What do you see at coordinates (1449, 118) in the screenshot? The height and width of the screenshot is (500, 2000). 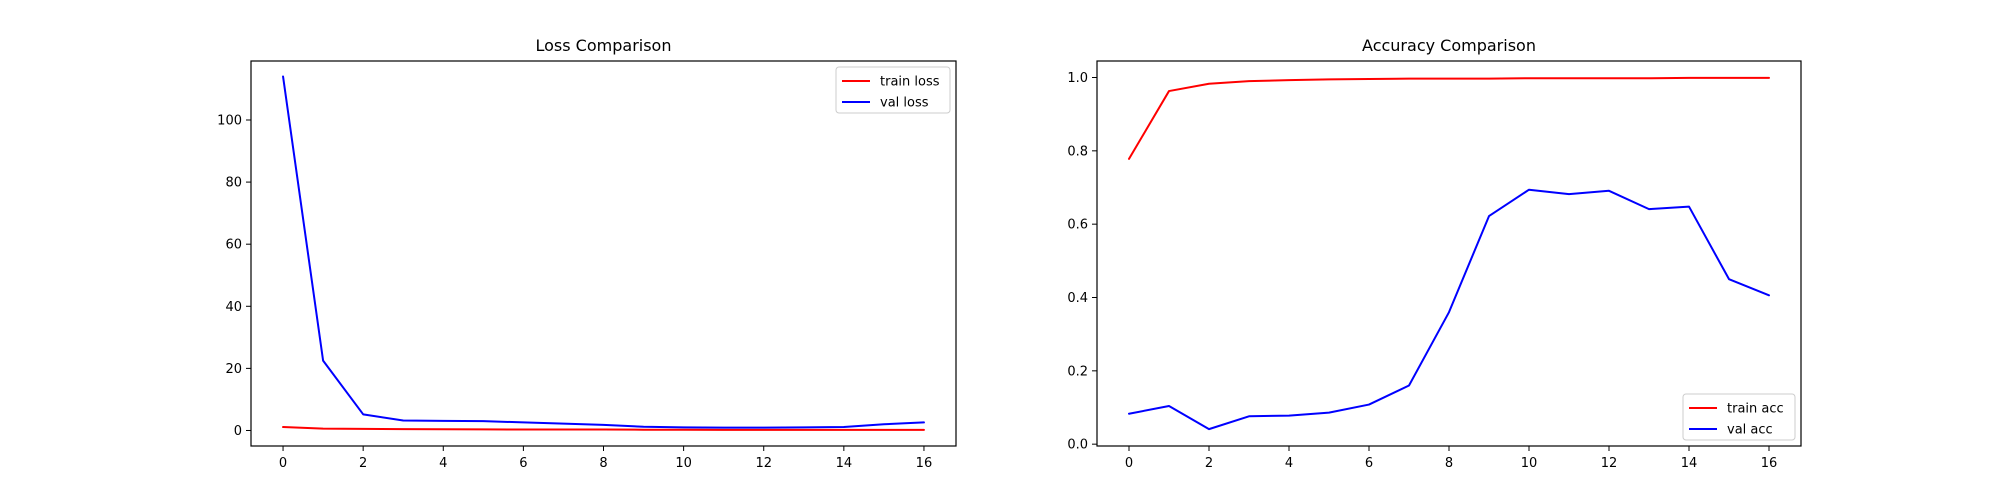 I see `accuracy-series-train-acc` at bounding box center [1449, 118].